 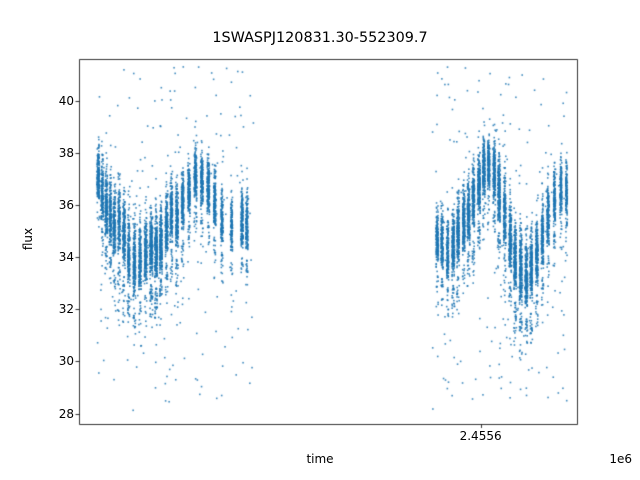 What do you see at coordinates (66, 100) in the screenshot?
I see `y-tick-label: 40` at bounding box center [66, 100].